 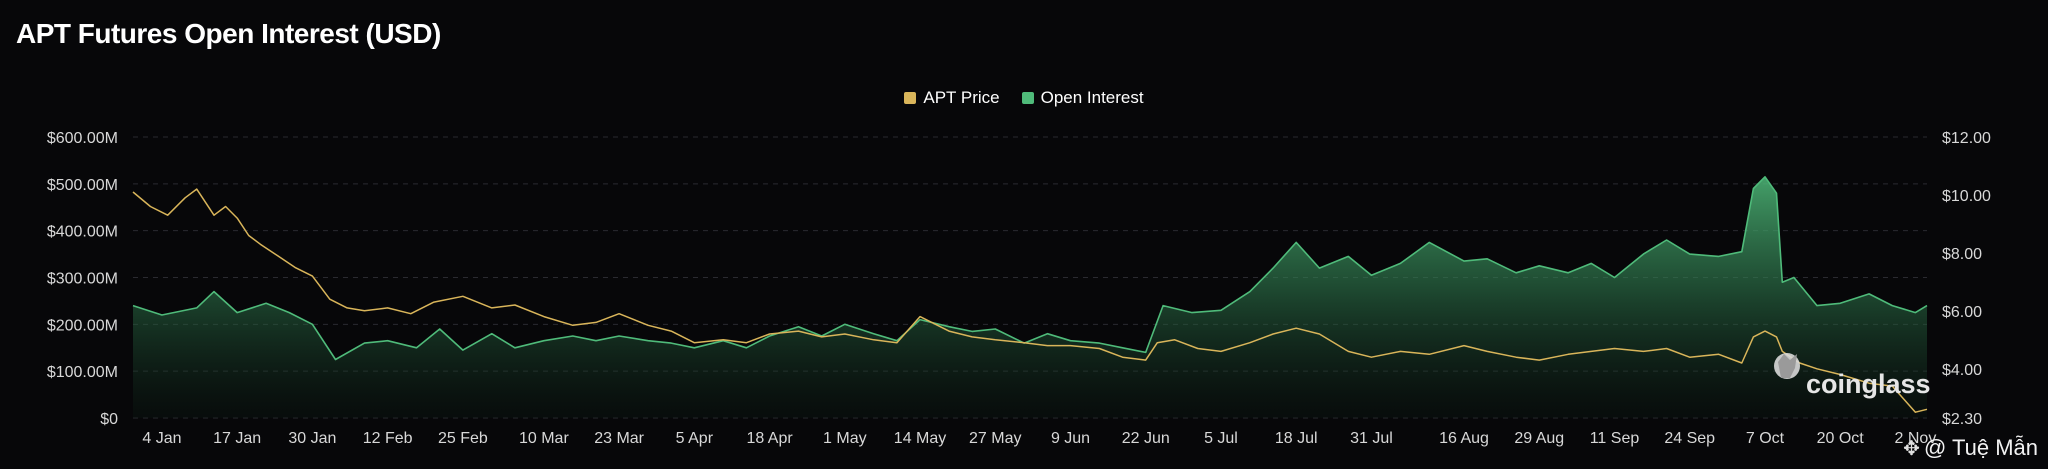 What do you see at coordinates (1966, 279) in the screenshot?
I see `right-y-axis: $2.30 $4.00 $6.00 $8.00 $10.00 $12.00` at bounding box center [1966, 279].